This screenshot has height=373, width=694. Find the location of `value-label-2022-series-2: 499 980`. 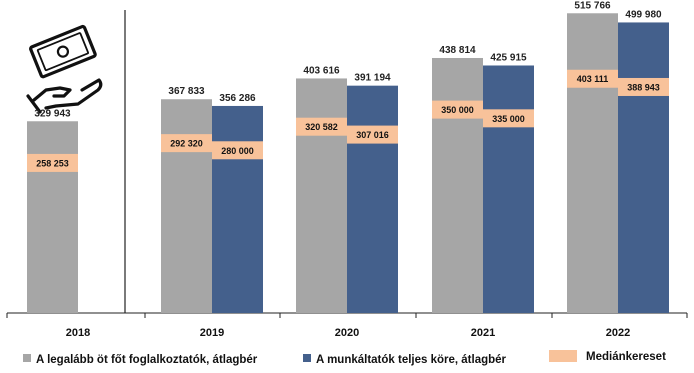

value-label-2022-series-2: 499 980 is located at coordinates (643, 14).